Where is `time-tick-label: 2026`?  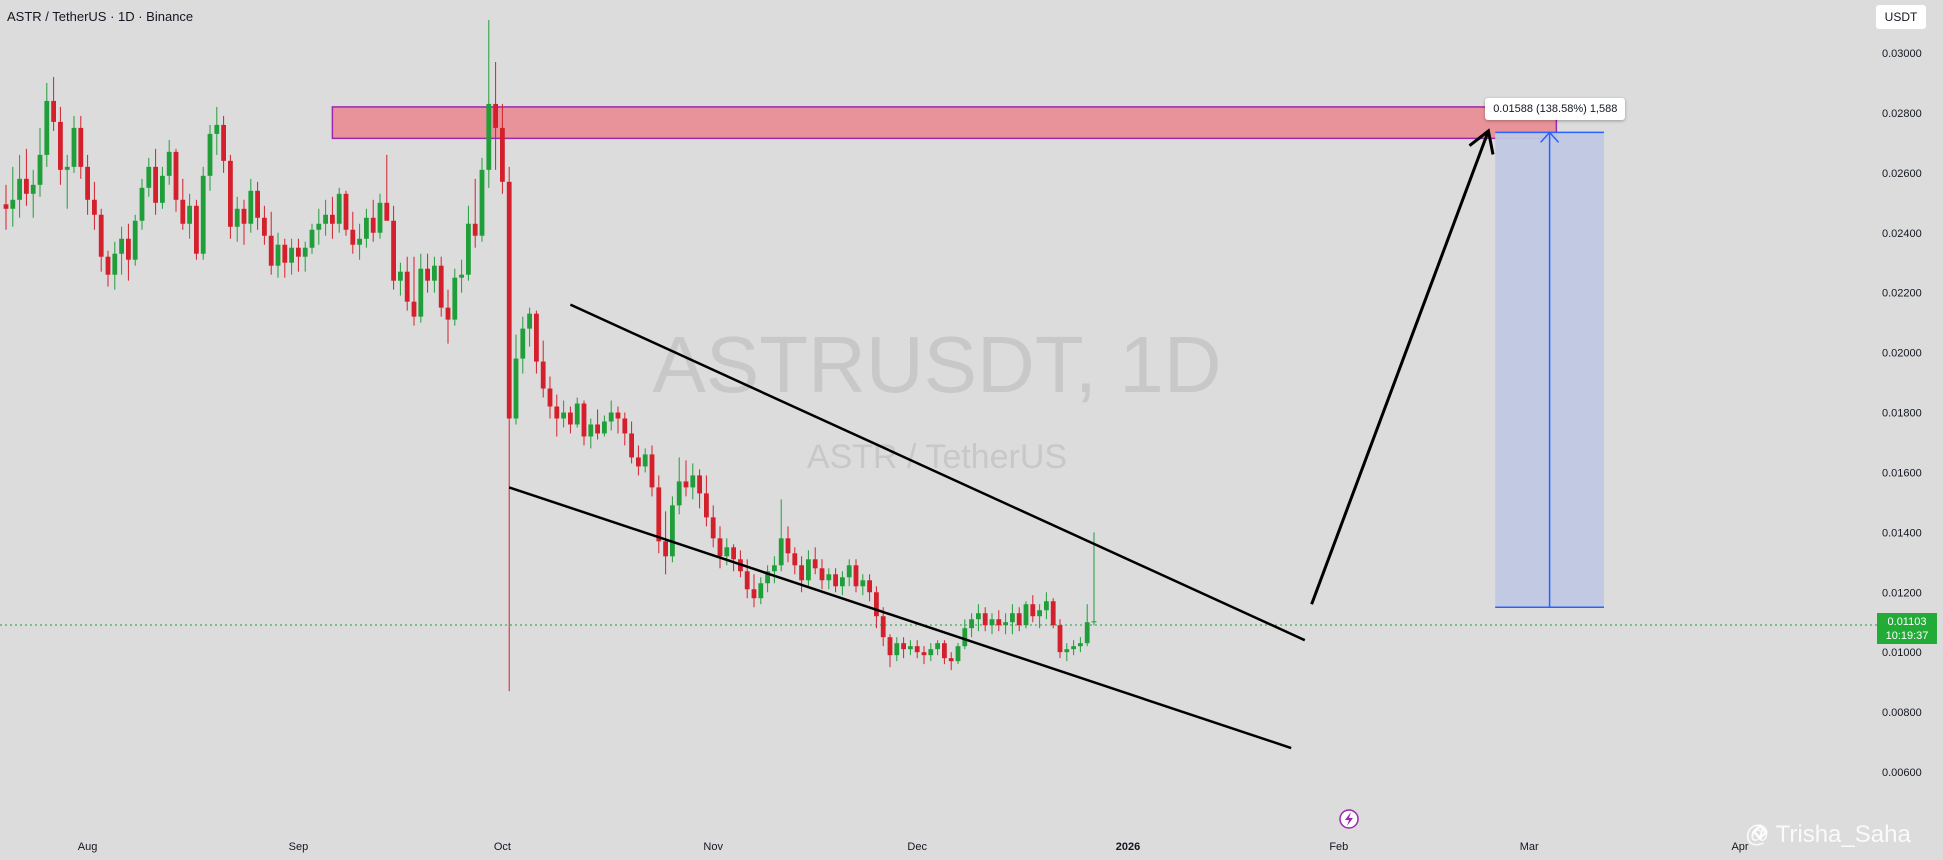 time-tick-label: 2026 is located at coordinates (1128, 847).